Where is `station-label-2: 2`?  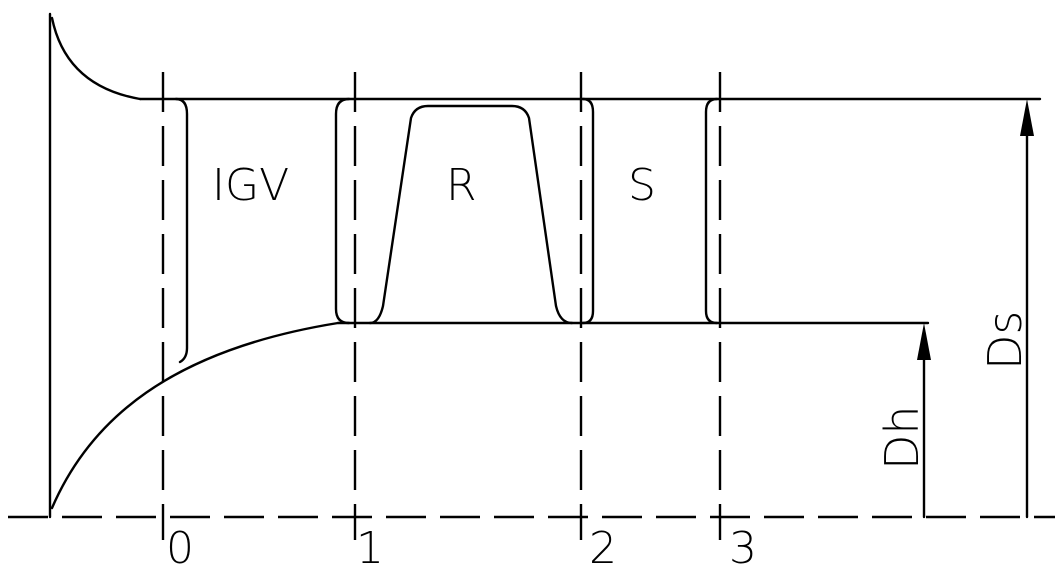
station-label-2: 2 is located at coordinates (603, 545).